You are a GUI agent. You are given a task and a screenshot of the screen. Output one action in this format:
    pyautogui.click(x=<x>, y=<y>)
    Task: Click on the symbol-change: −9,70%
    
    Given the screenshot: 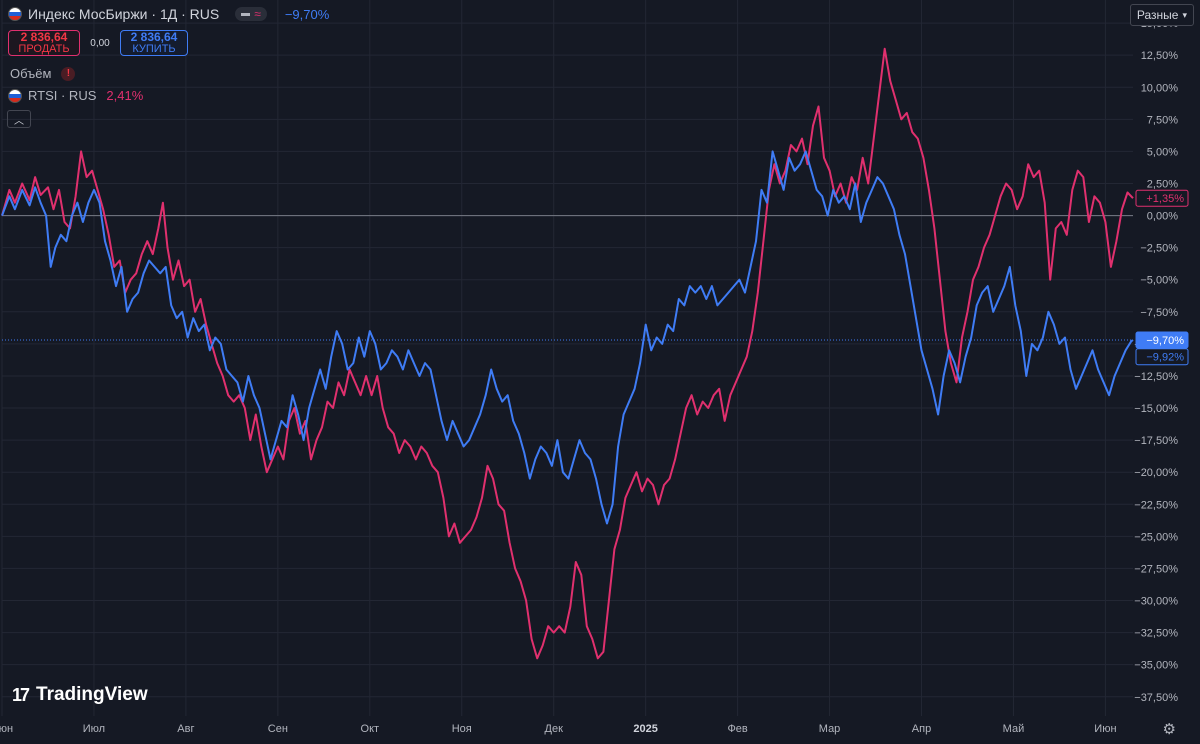 What is the action you would take?
    pyautogui.click(x=307, y=14)
    